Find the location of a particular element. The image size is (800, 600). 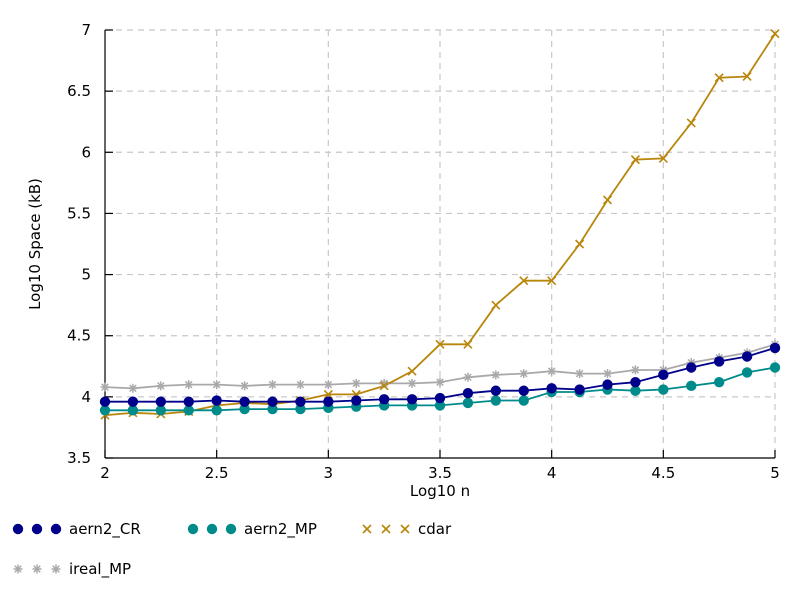

y-tick-label: 5.5 is located at coordinates (79, 213).